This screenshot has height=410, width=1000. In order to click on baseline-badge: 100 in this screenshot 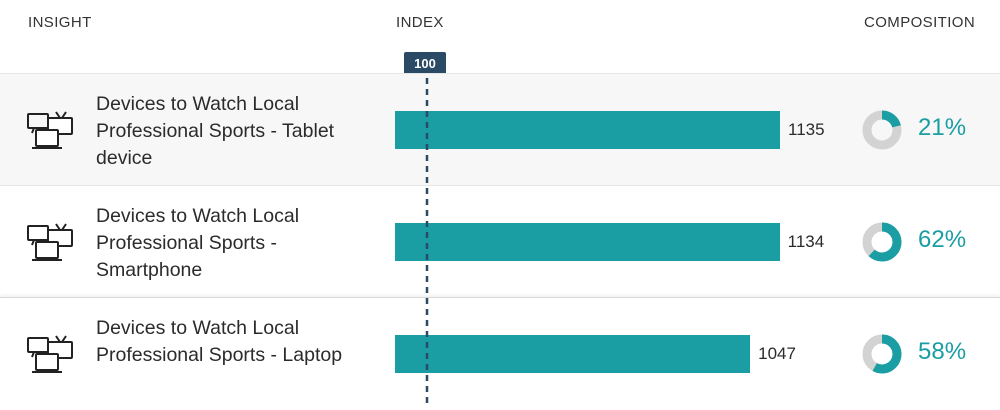, I will do `click(425, 63)`.